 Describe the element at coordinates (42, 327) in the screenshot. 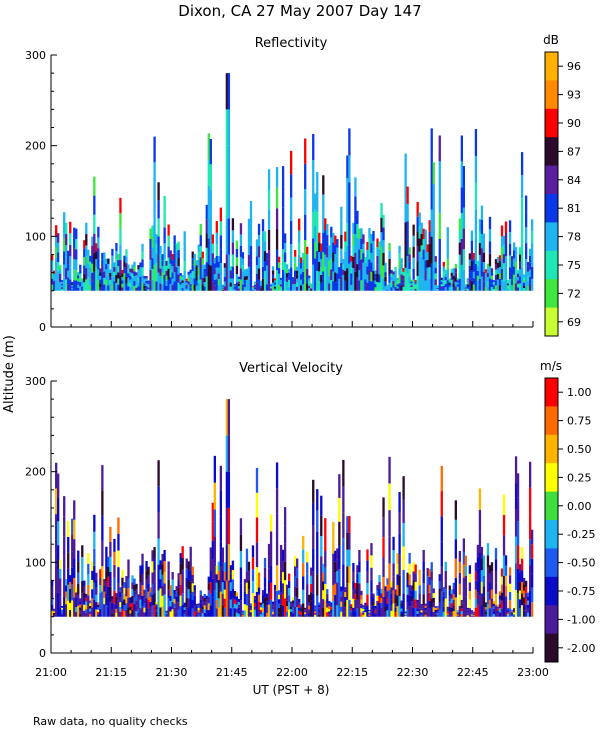

I see `y-tick-label: 0` at that location.